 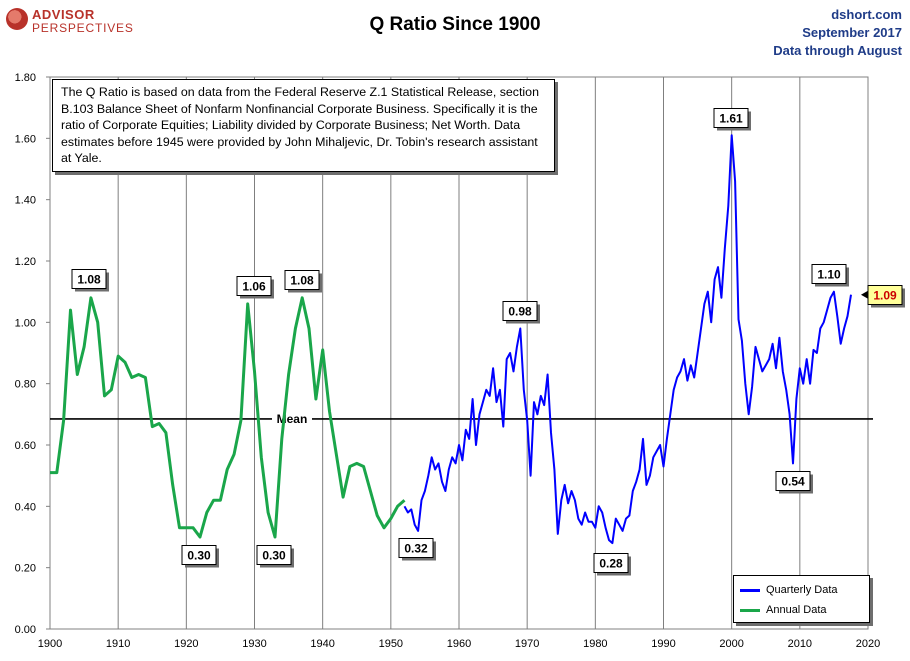 What do you see at coordinates (391, 644) in the screenshot?
I see `x-tick-label: 1950` at bounding box center [391, 644].